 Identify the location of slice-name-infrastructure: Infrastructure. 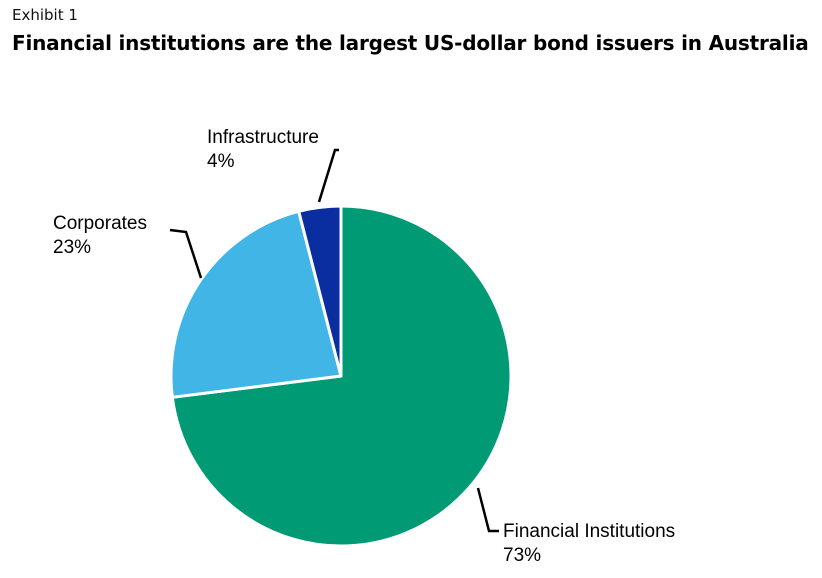
(263, 137).